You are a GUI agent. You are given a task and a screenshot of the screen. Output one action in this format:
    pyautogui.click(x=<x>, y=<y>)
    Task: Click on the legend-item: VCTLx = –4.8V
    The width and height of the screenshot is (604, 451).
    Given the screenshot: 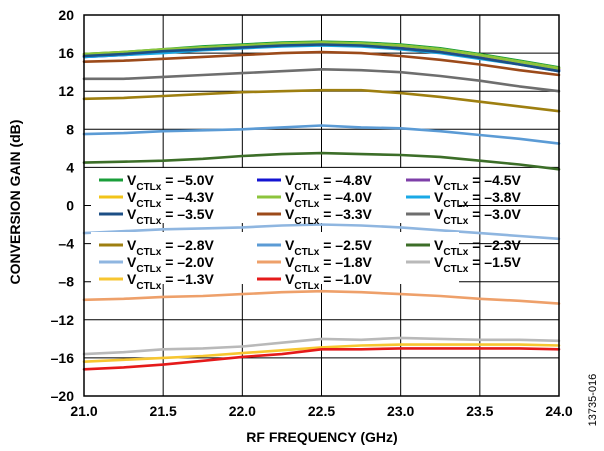 What is the action you would take?
    pyautogui.click(x=315, y=182)
    